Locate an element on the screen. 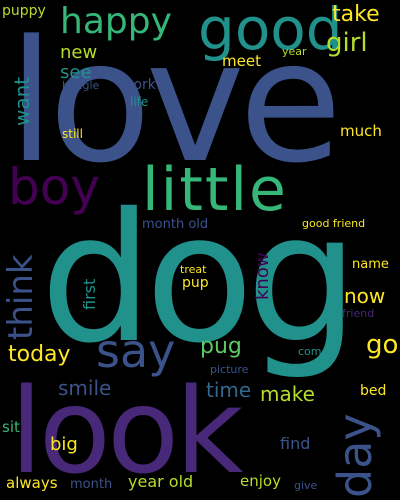 This screenshot has height=500, width=400. word-good-friend: good friend is located at coordinates (334, 223).